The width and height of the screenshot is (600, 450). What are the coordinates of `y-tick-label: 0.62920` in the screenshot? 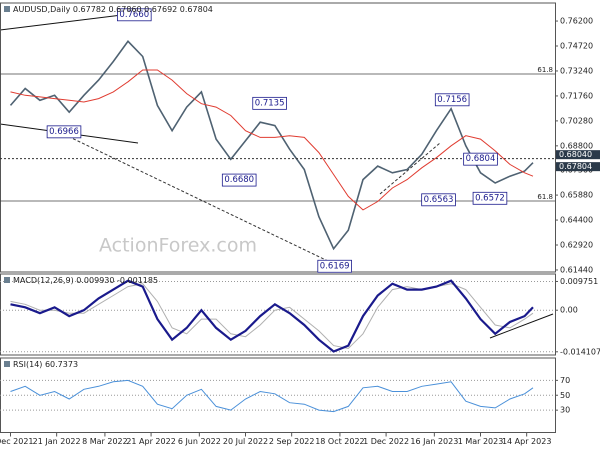 It's located at (576, 245).